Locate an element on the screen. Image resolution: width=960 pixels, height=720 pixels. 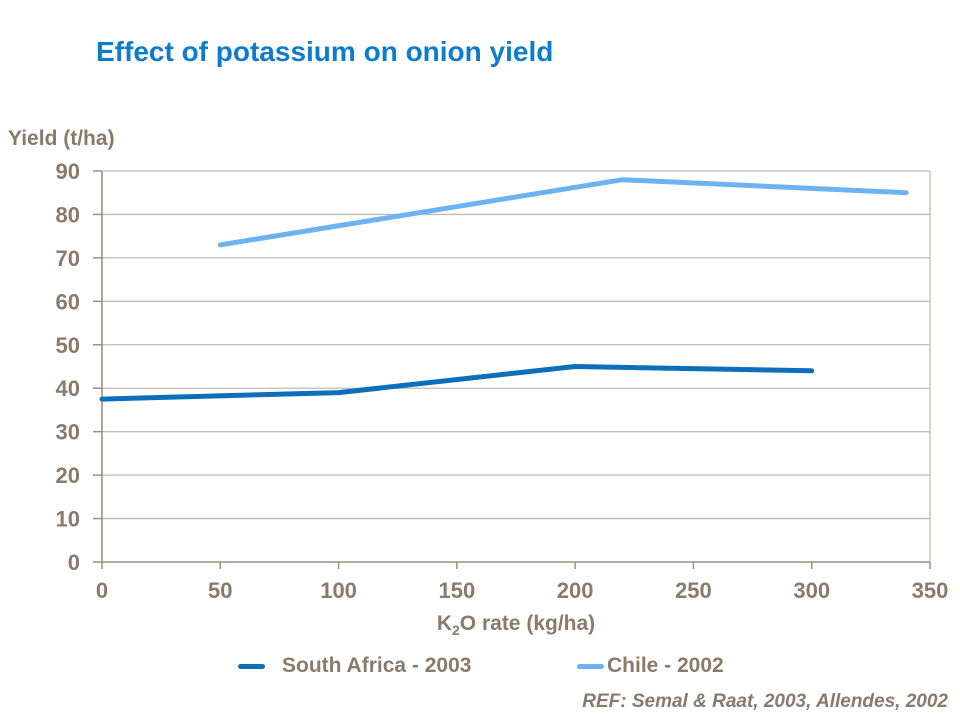
svg-text: 350 is located at coordinates (930, 590).